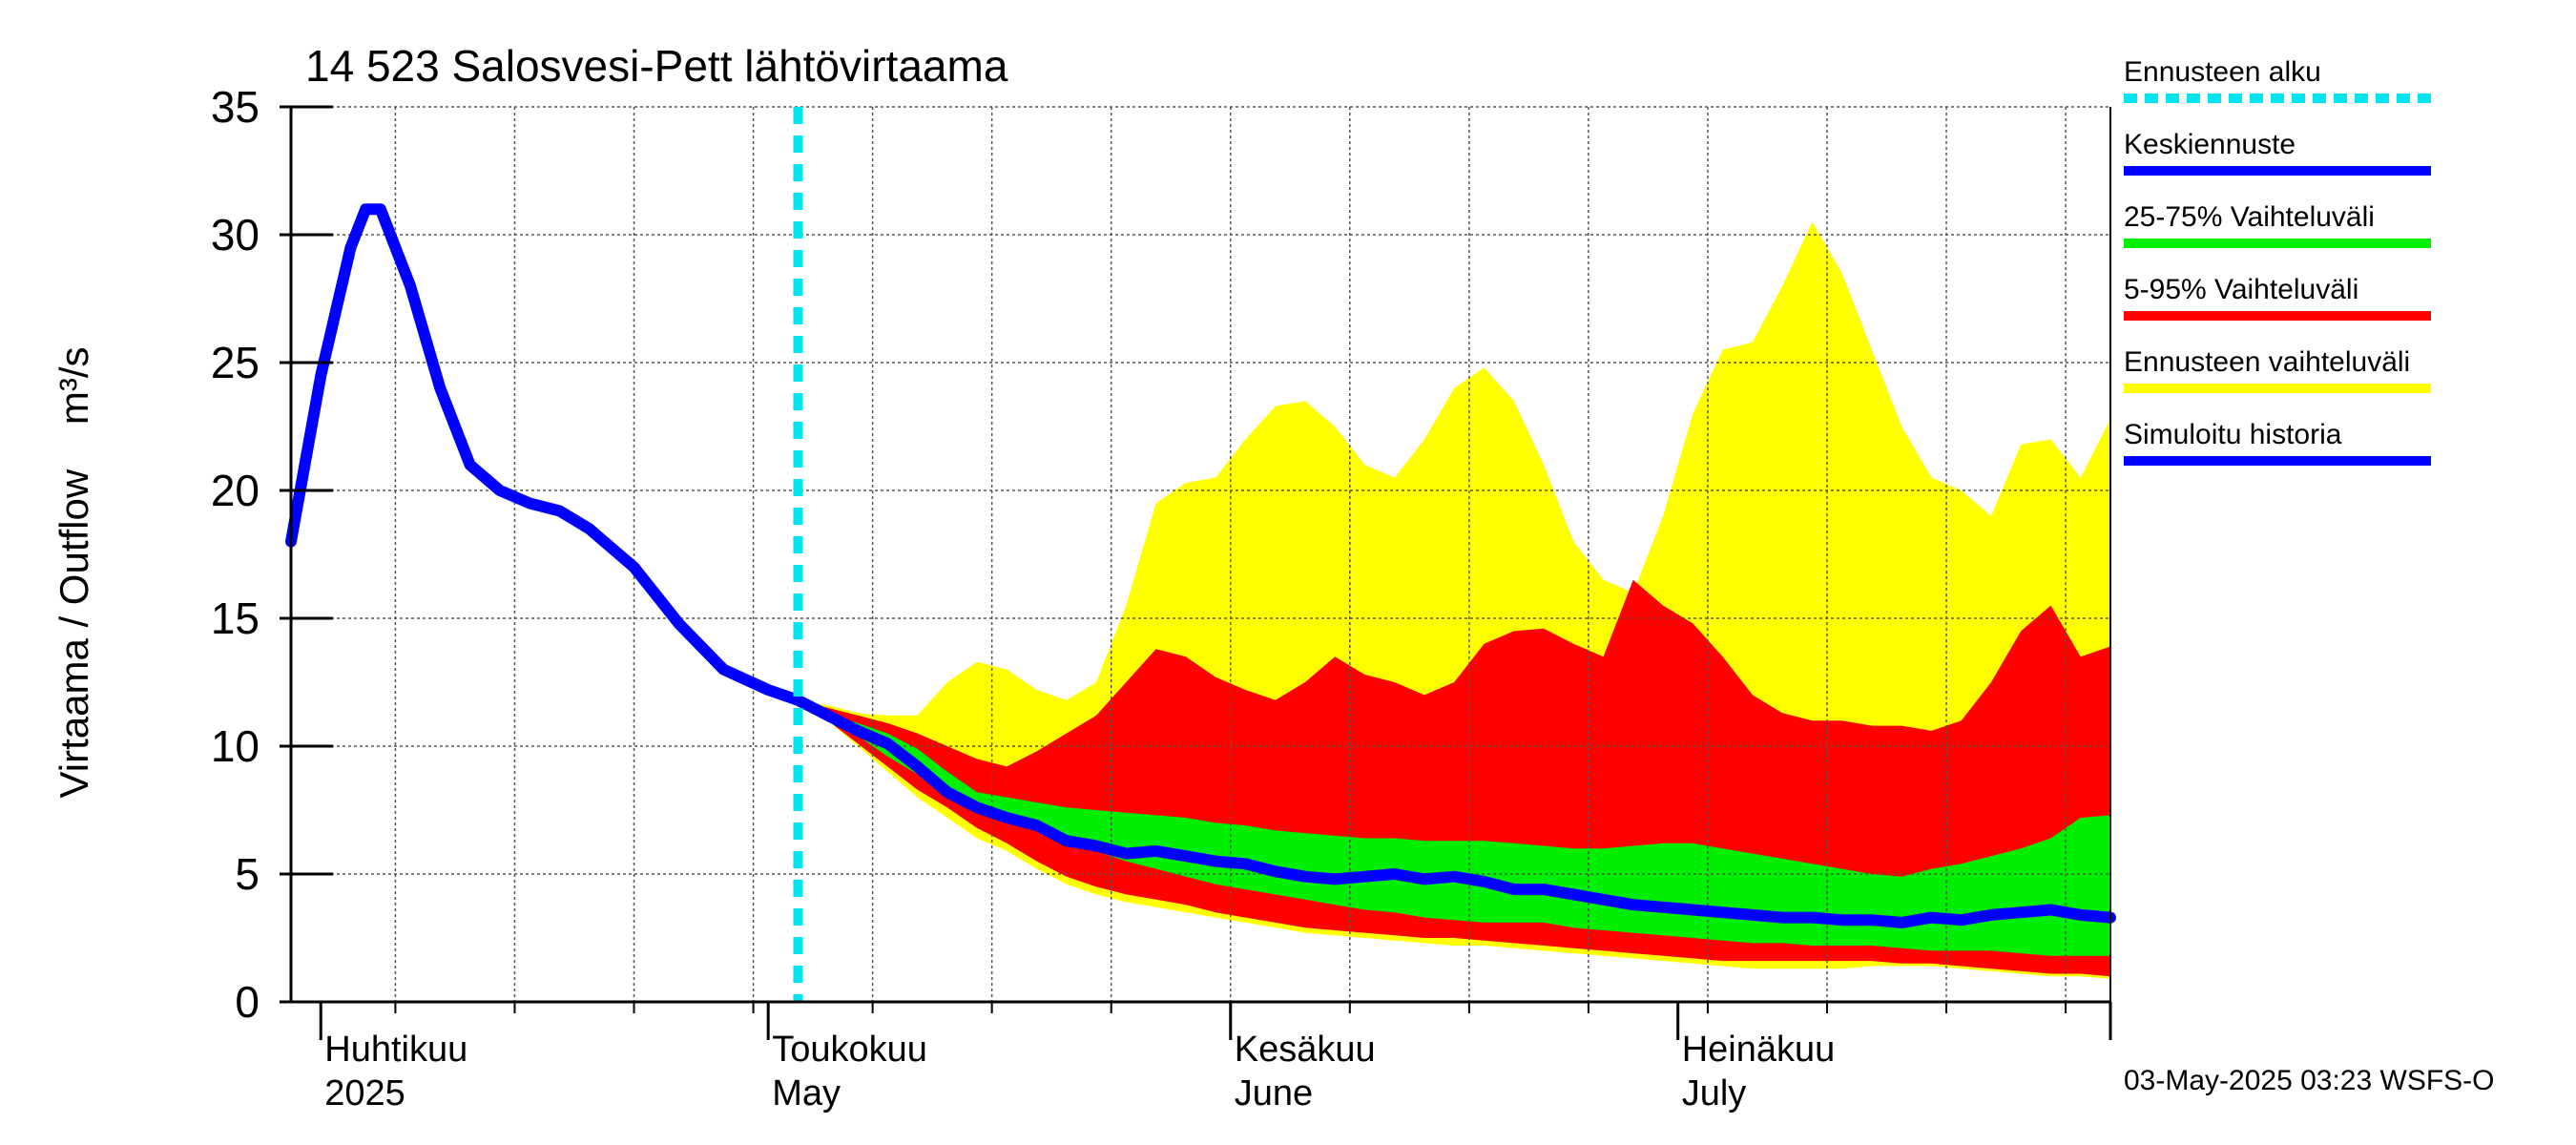 This screenshot has width=2576, height=1145. I want to click on x-month-label: Huhtikuu, so click(395, 1050).